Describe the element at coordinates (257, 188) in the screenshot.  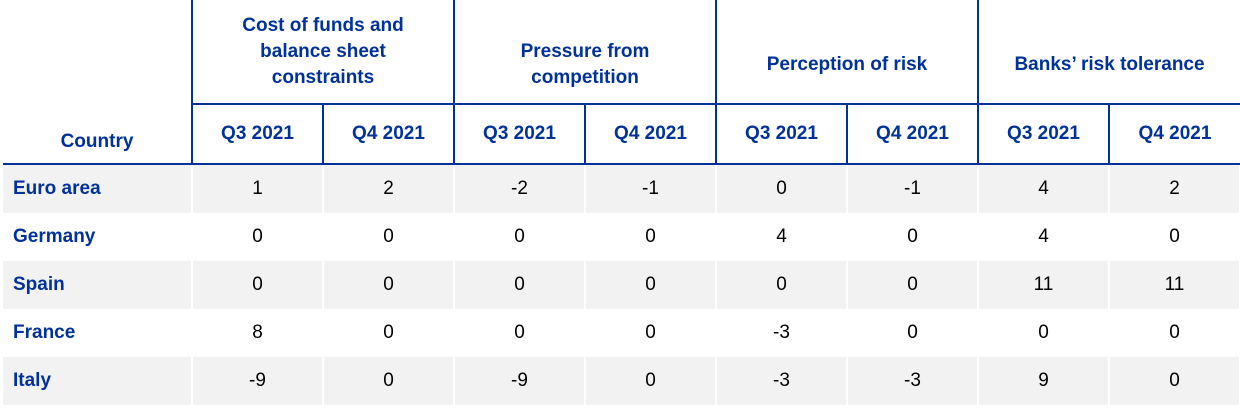
I see `value-cell: 1` at that location.